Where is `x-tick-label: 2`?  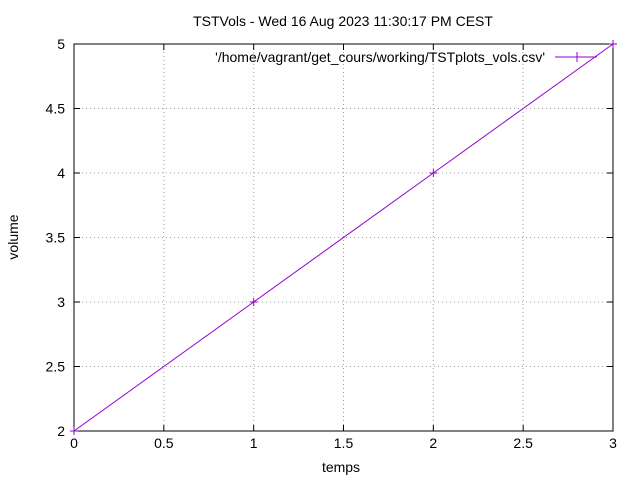 x-tick-label: 2 is located at coordinates (433, 443).